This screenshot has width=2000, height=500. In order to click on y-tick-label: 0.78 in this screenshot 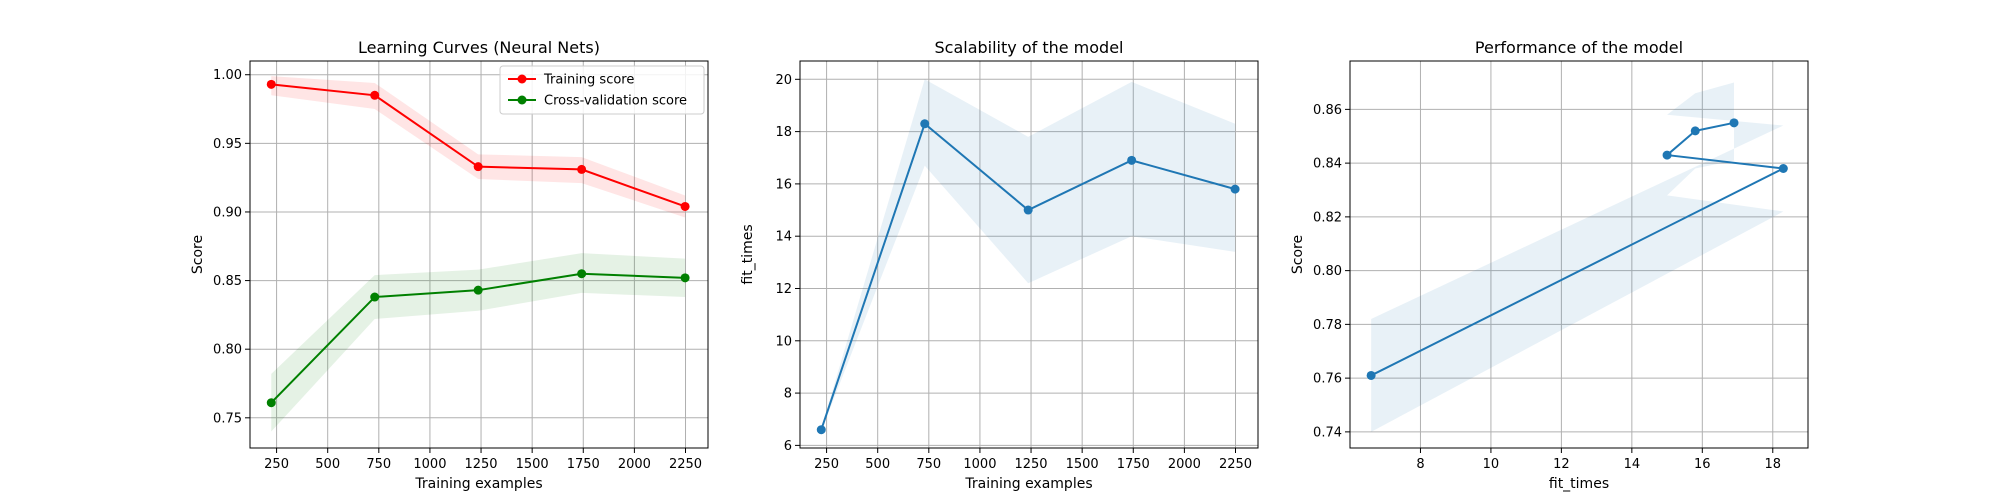, I will do `click(1327, 325)`.